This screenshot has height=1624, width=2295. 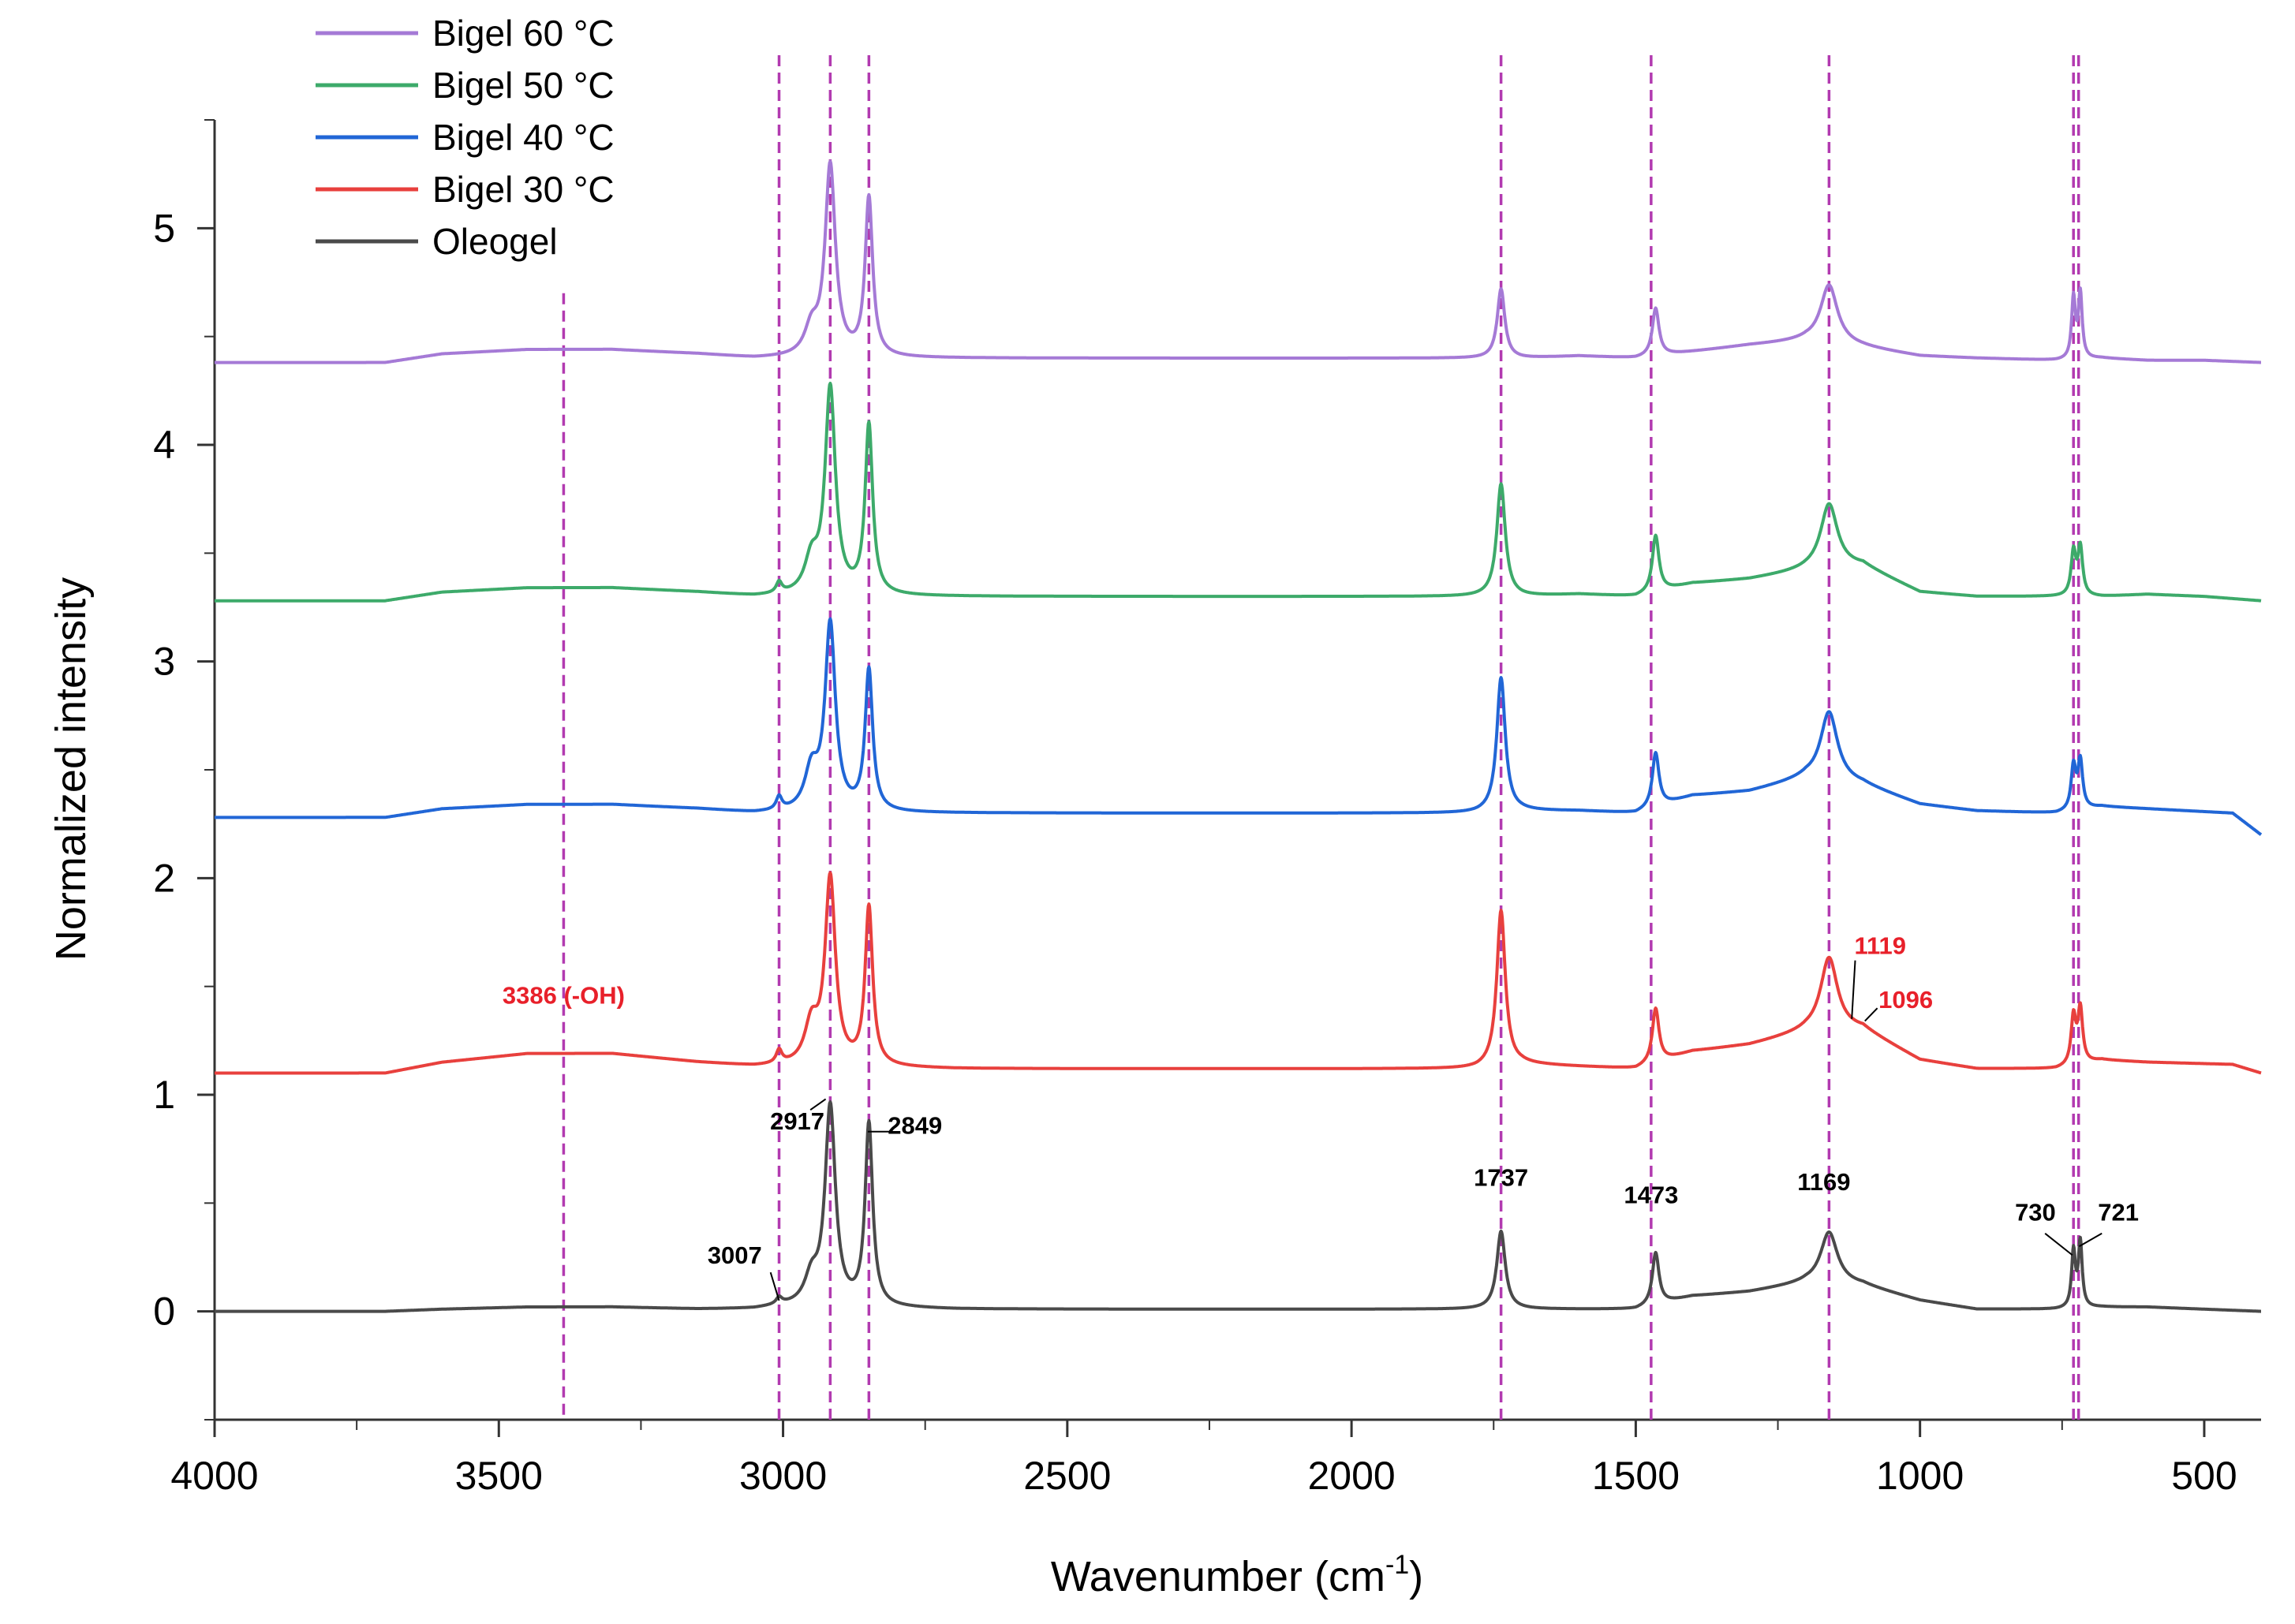 What do you see at coordinates (164, 228) in the screenshot?
I see `y-tick-label: 5` at bounding box center [164, 228].